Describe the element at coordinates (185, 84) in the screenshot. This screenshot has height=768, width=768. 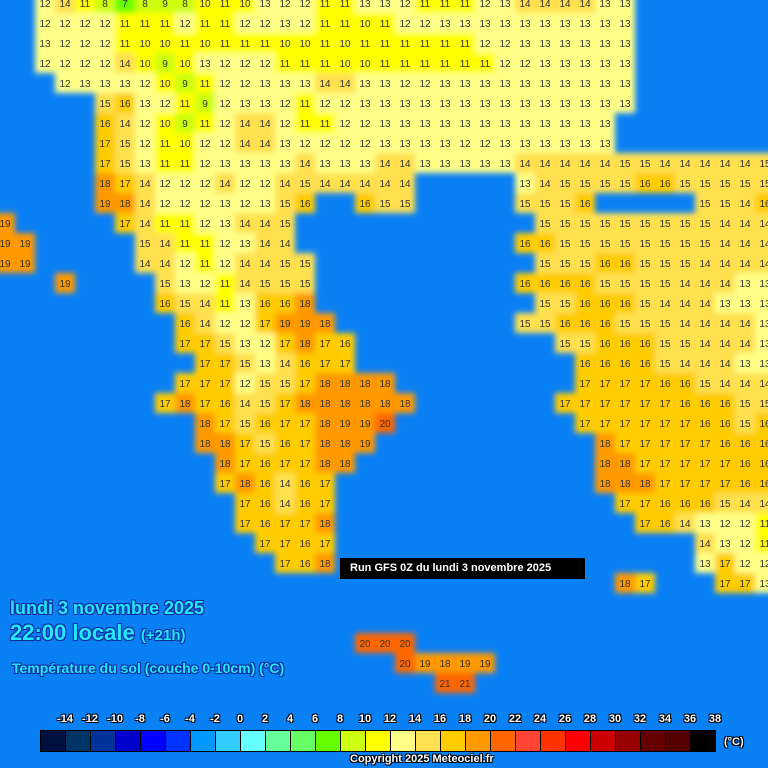
I see `temperature-value: 9` at that location.